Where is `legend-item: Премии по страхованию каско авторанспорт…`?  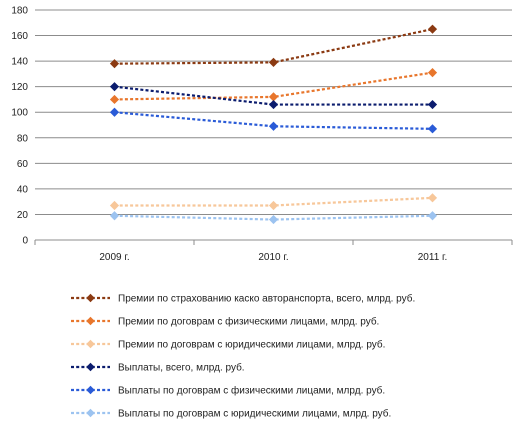
legend-item: Премии по страхованию каско авторанспорт… is located at coordinates (243, 299).